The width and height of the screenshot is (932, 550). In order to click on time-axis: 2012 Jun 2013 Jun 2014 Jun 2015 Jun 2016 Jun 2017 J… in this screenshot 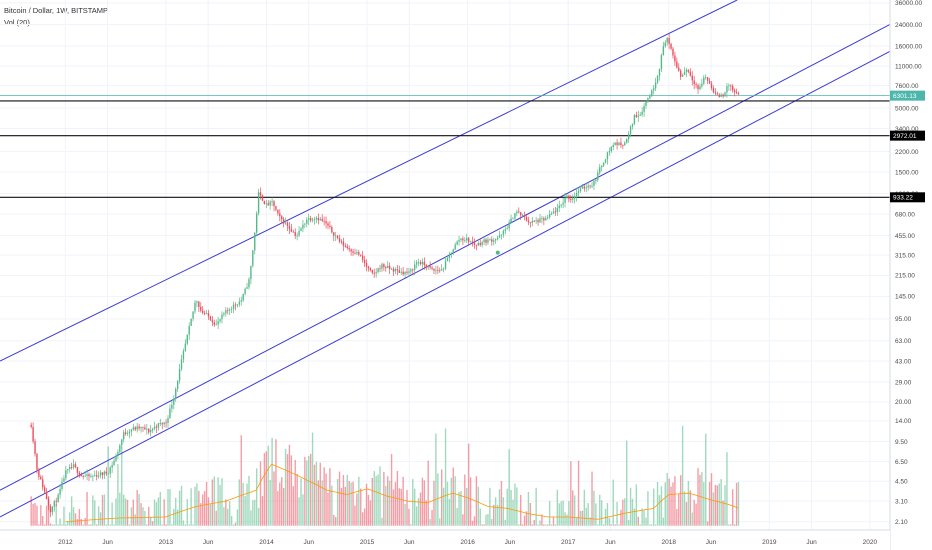, I will do `click(445, 539)`.